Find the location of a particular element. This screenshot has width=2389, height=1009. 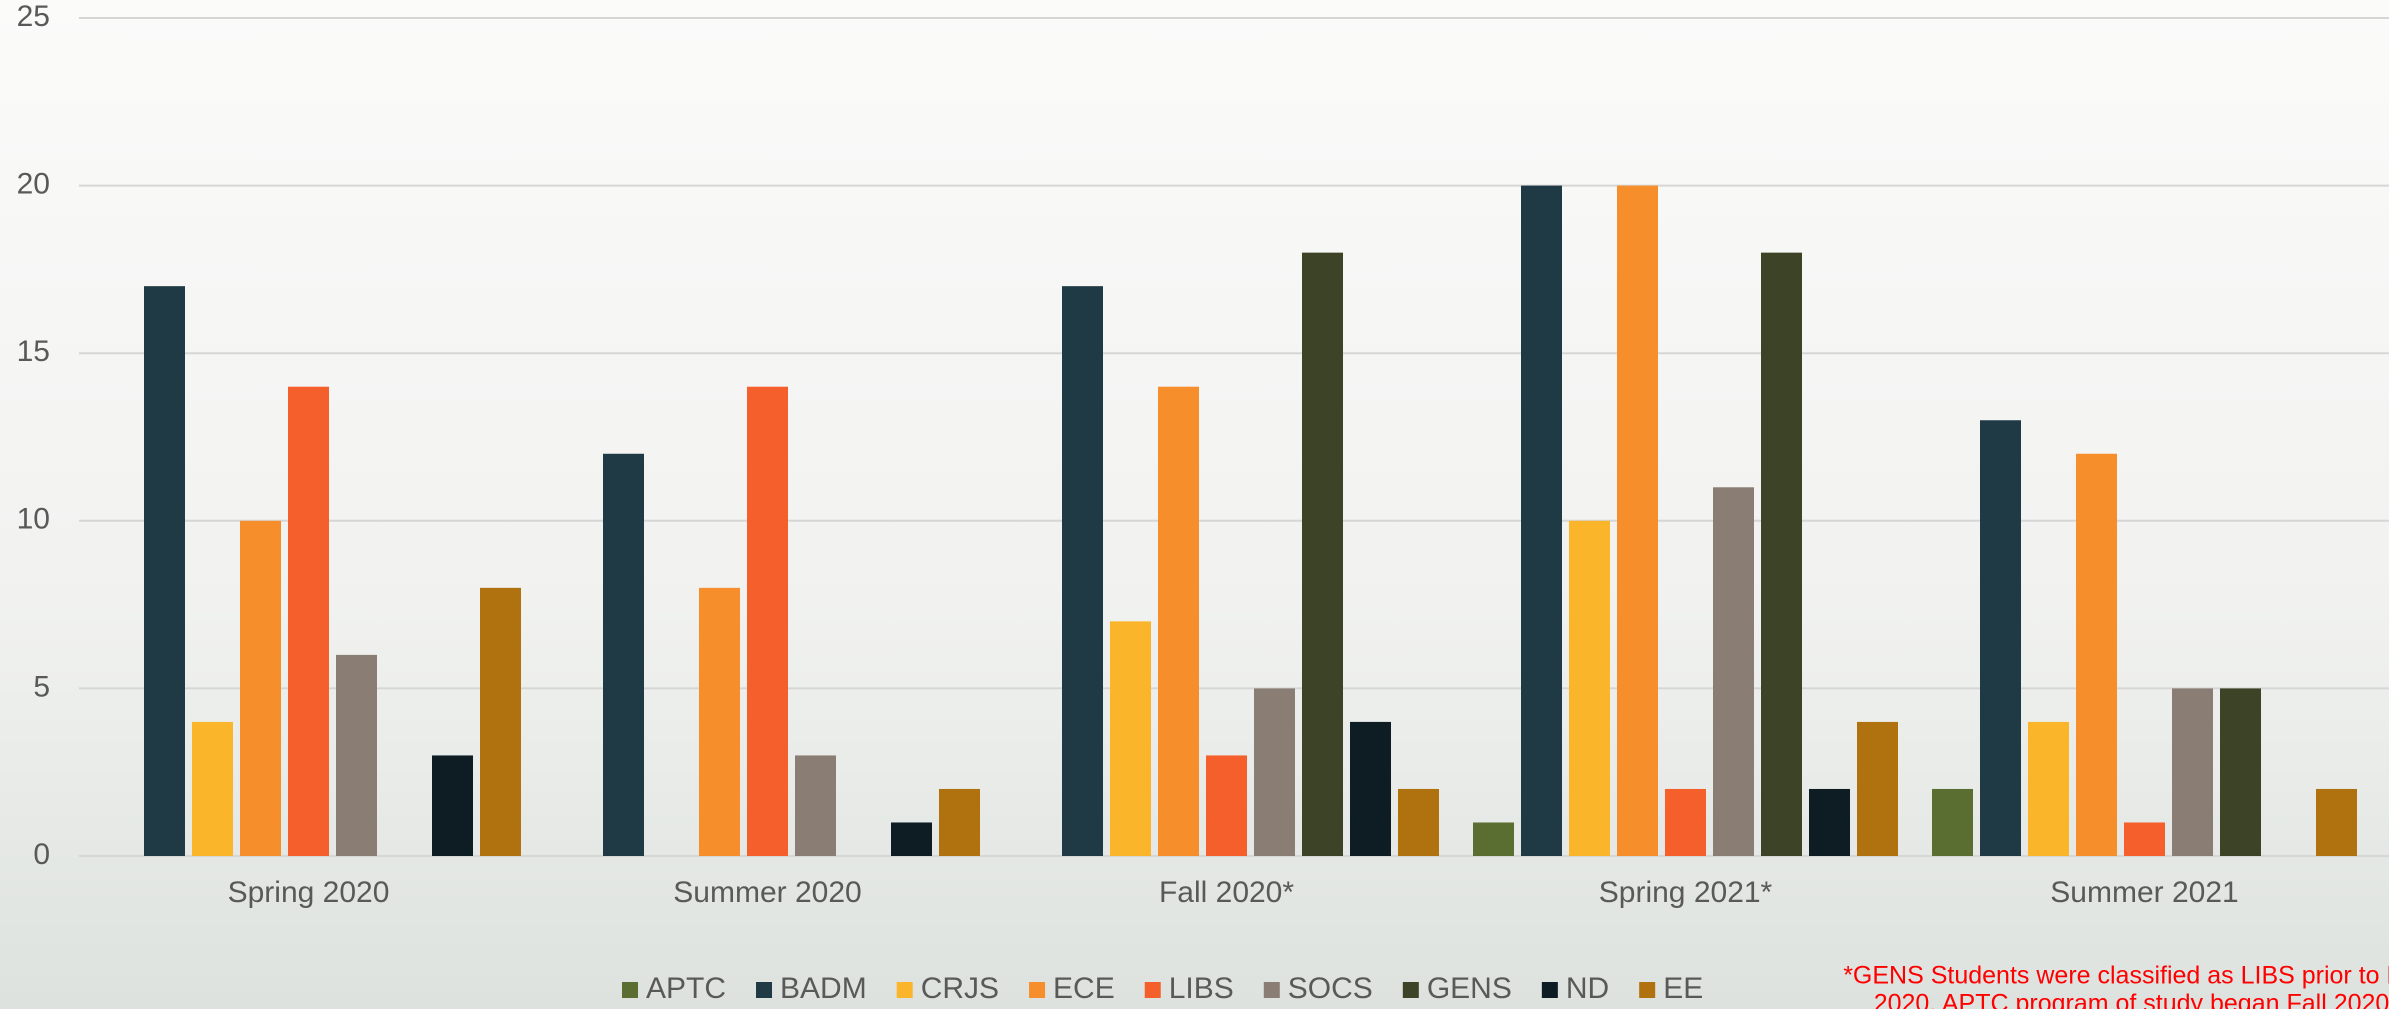

legend-label: ECE is located at coordinates (1084, 988).